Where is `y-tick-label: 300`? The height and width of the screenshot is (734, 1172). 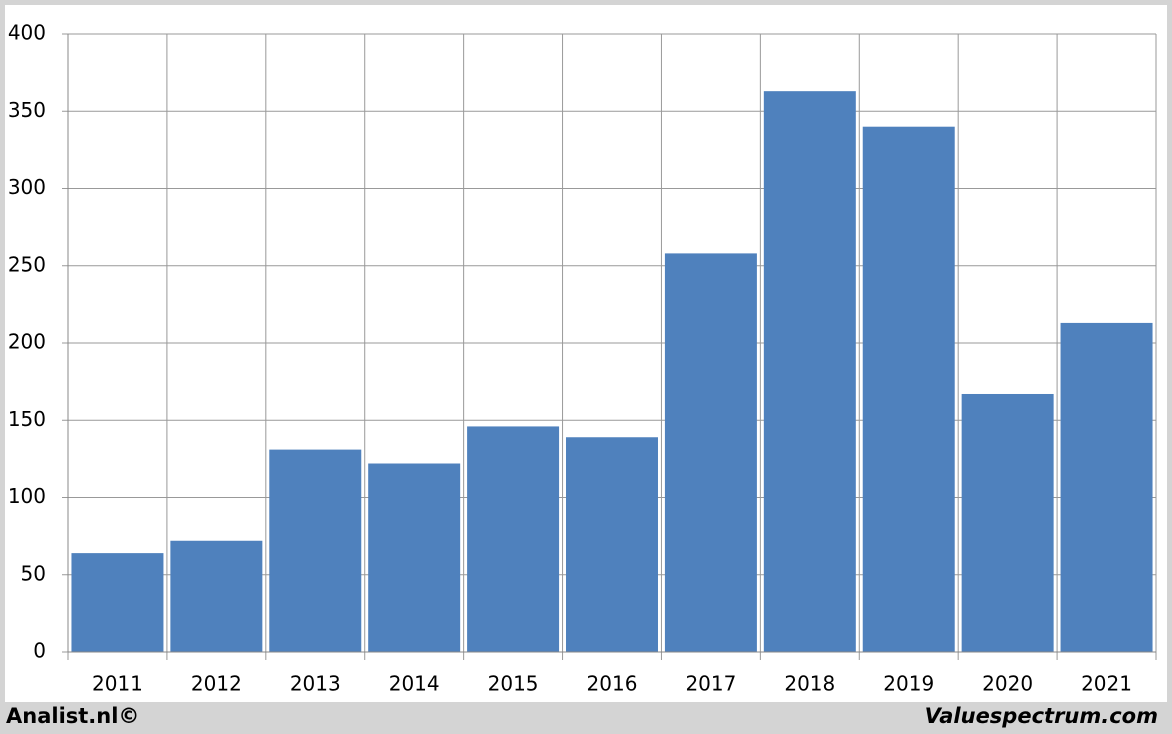 y-tick-label: 300 is located at coordinates (27, 187).